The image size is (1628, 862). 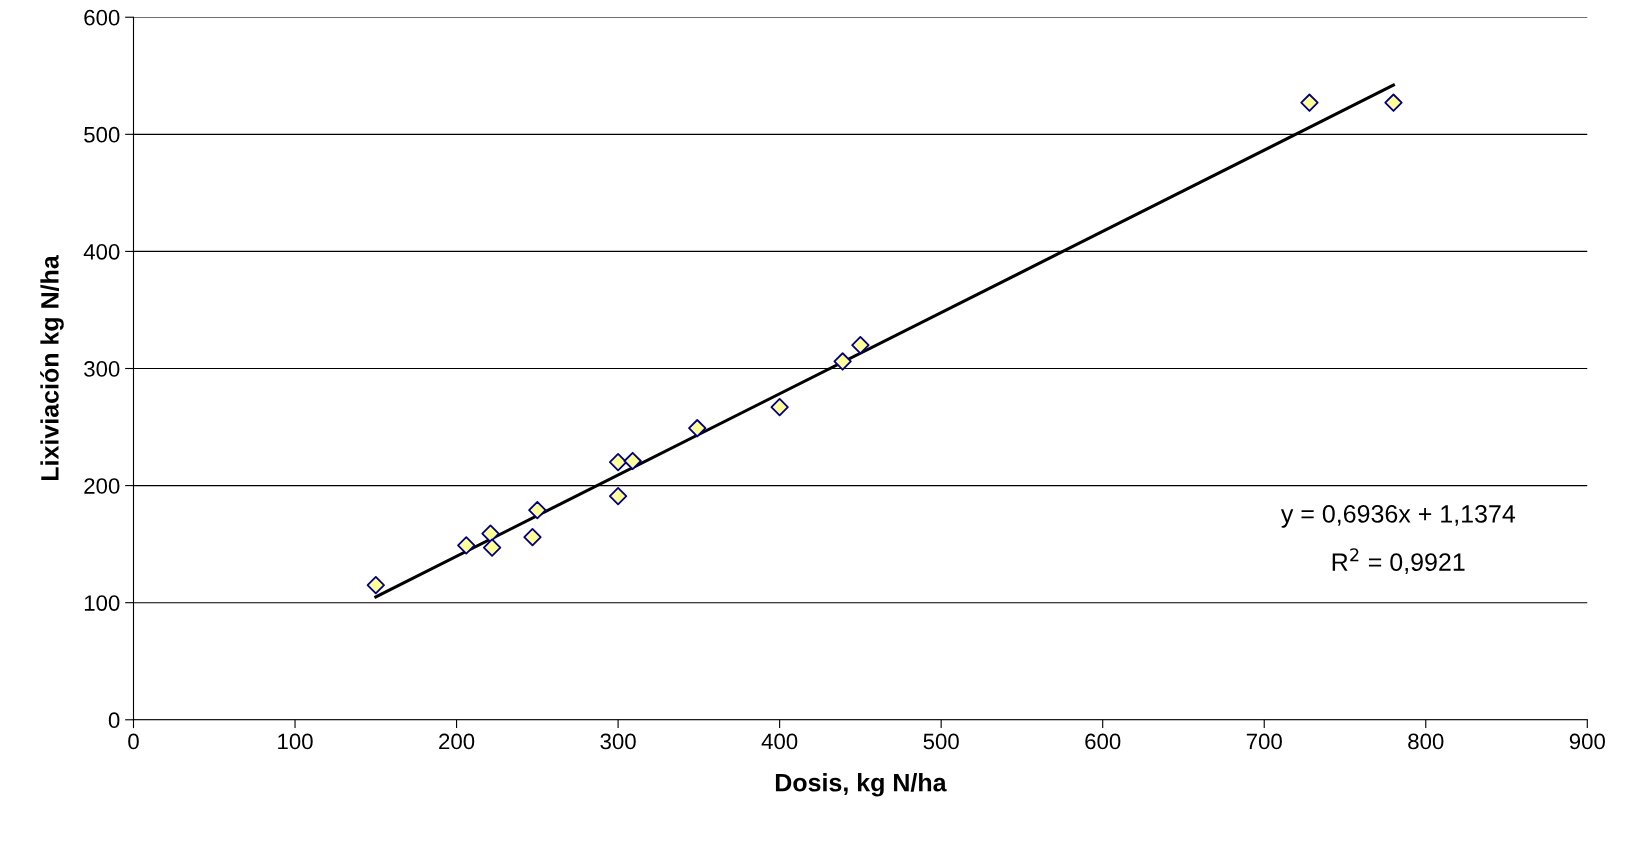 I want to click on y-tick-label: 500, so click(x=102, y=134).